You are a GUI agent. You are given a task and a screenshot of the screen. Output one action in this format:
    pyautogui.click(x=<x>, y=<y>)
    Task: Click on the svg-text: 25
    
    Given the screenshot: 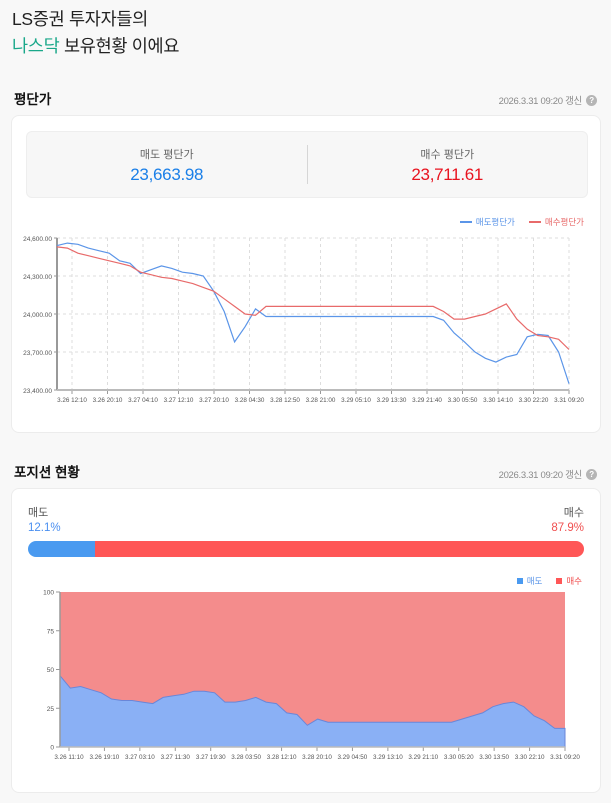 What is the action you would take?
    pyautogui.click(x=51, y=709)
    